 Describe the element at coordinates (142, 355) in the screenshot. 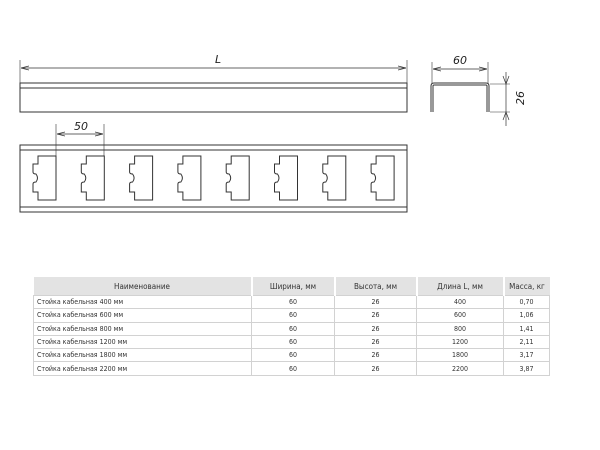

I see `table-cell: Стойка кабельная 1800 мм` at that location.